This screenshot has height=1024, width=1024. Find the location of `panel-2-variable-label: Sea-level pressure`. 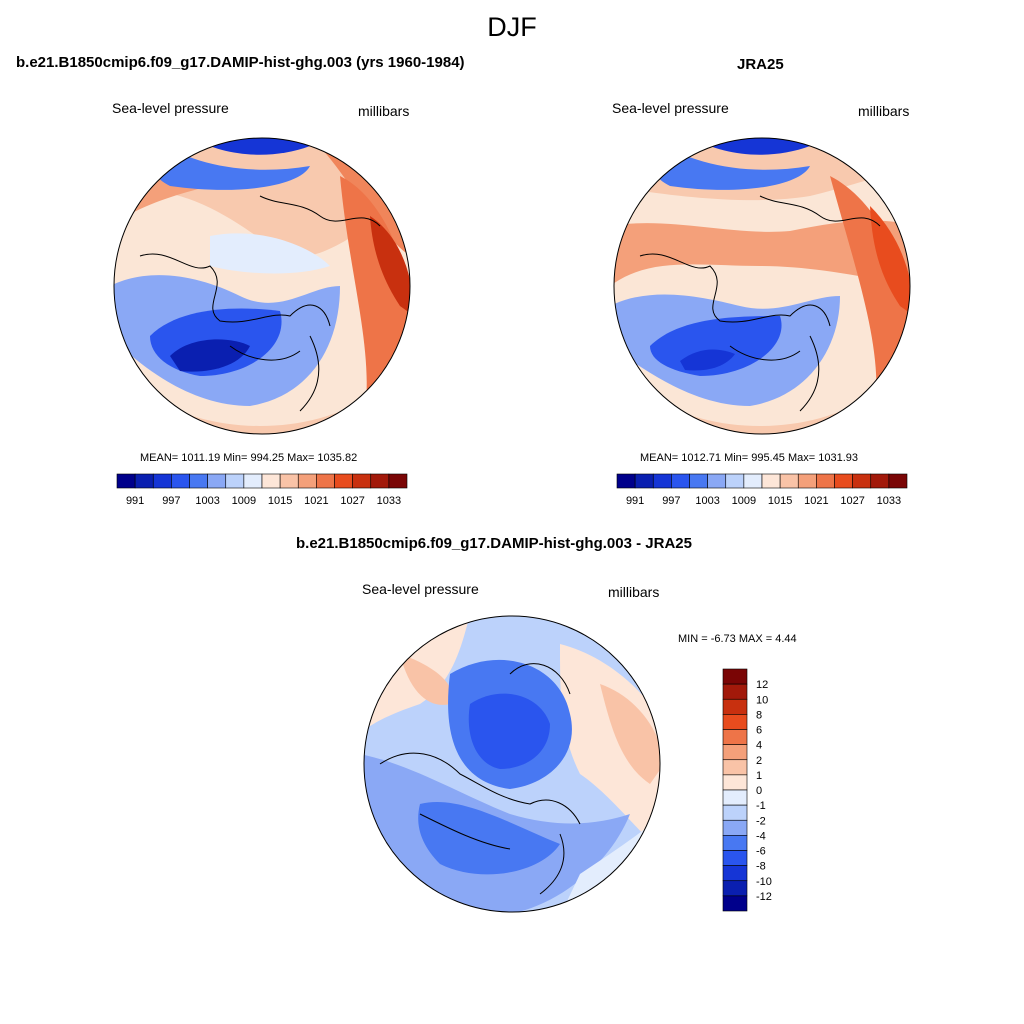

panel-2-variable-label: Sea-level pressure is located at coordinates (670, 108).